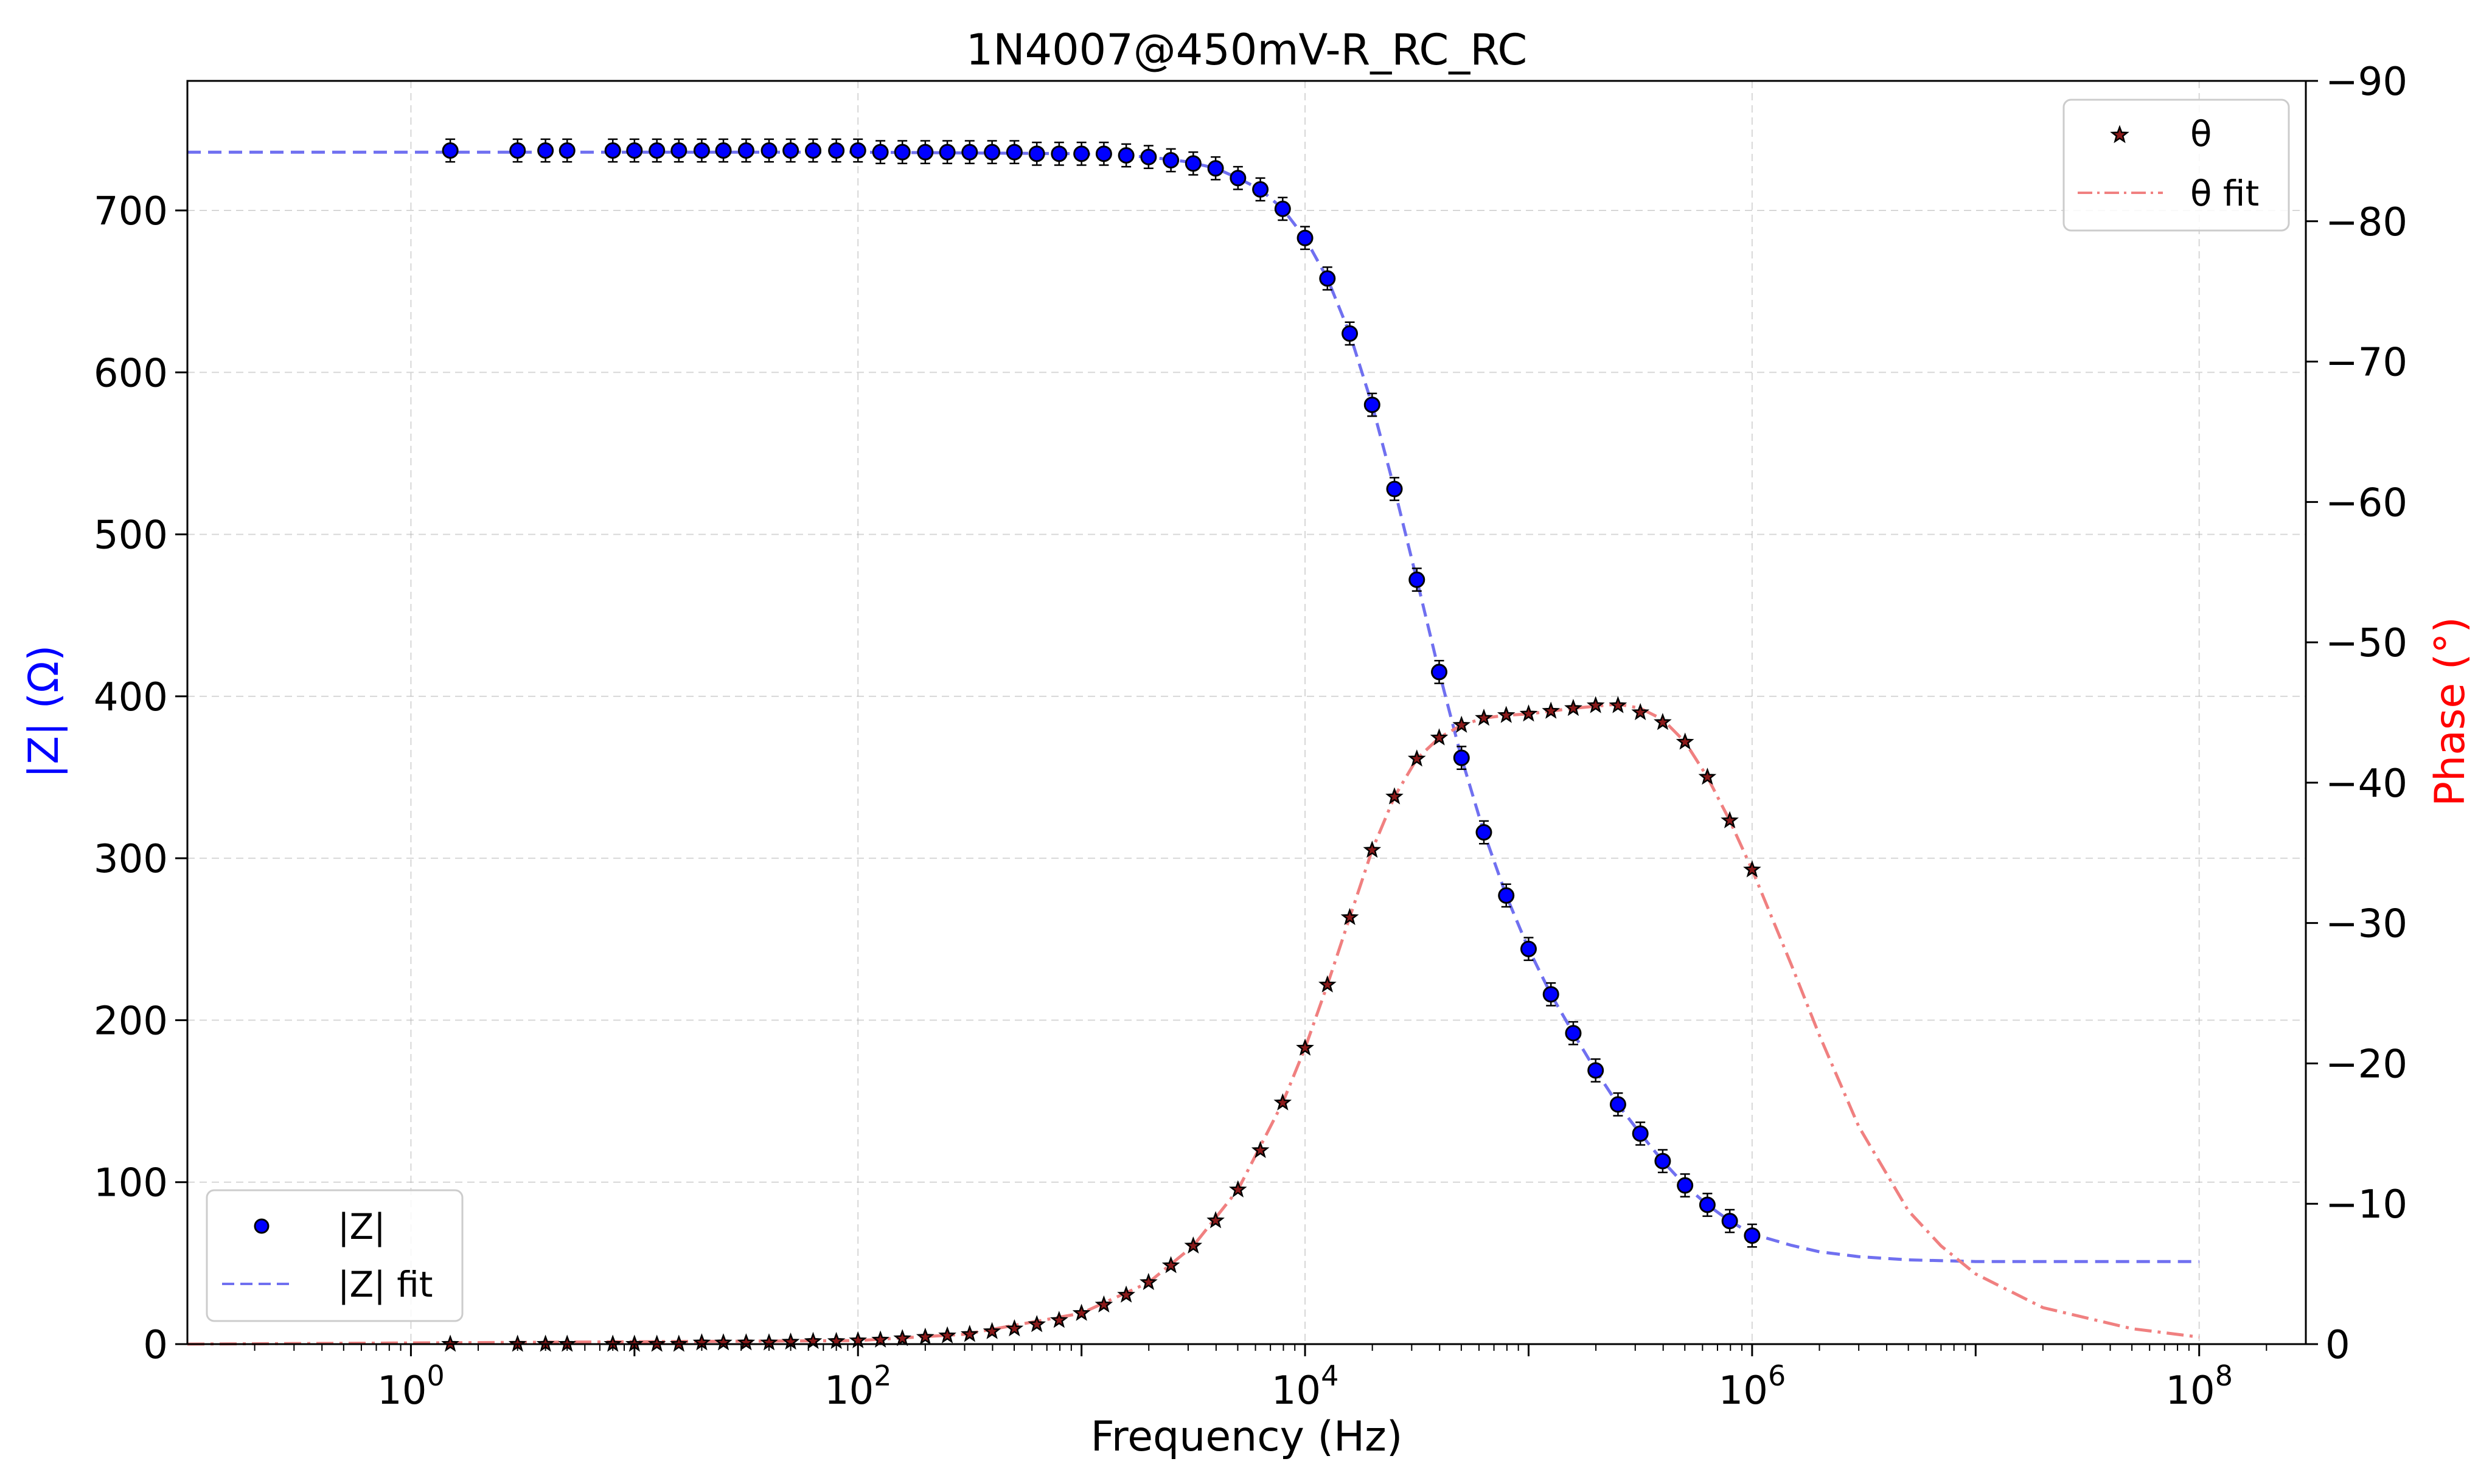 This screenshot has width=2492, height=1484. What do you see at coordinates (1261, 1378) in the screenshot?
I see `x-axis-ticks: 10⁰ 10² 10⁴ 10⁶ 10⁸` at bounding box center [1261, 1378].